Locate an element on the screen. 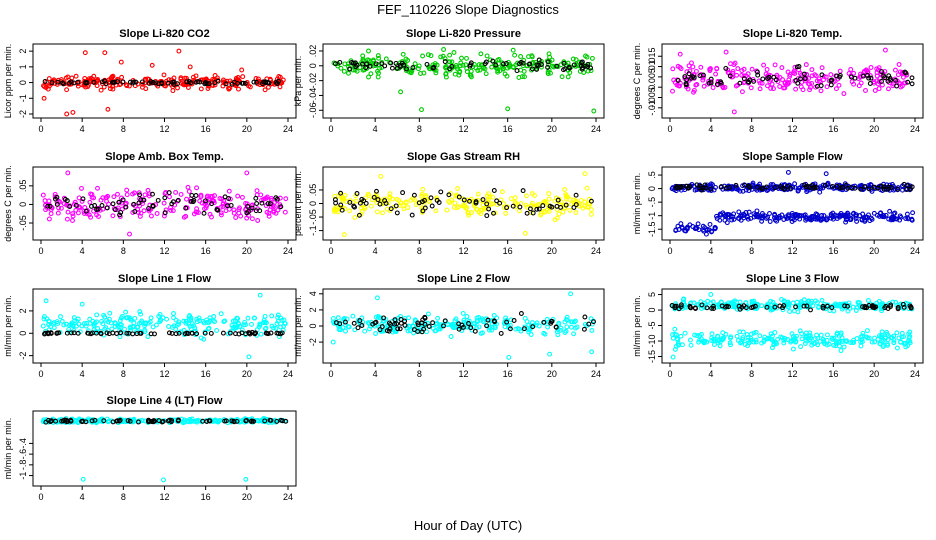 The width and height of the screenshot is (936, 540). y-tick-label: 1 is located at coordinates (23, 66).